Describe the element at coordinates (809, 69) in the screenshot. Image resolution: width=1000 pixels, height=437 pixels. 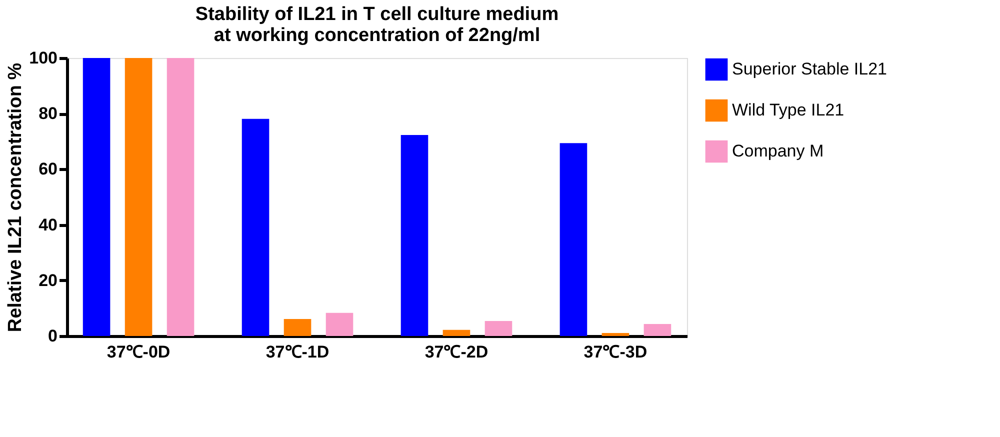
I see `legend-label: Superior Stable IL21` at that location.